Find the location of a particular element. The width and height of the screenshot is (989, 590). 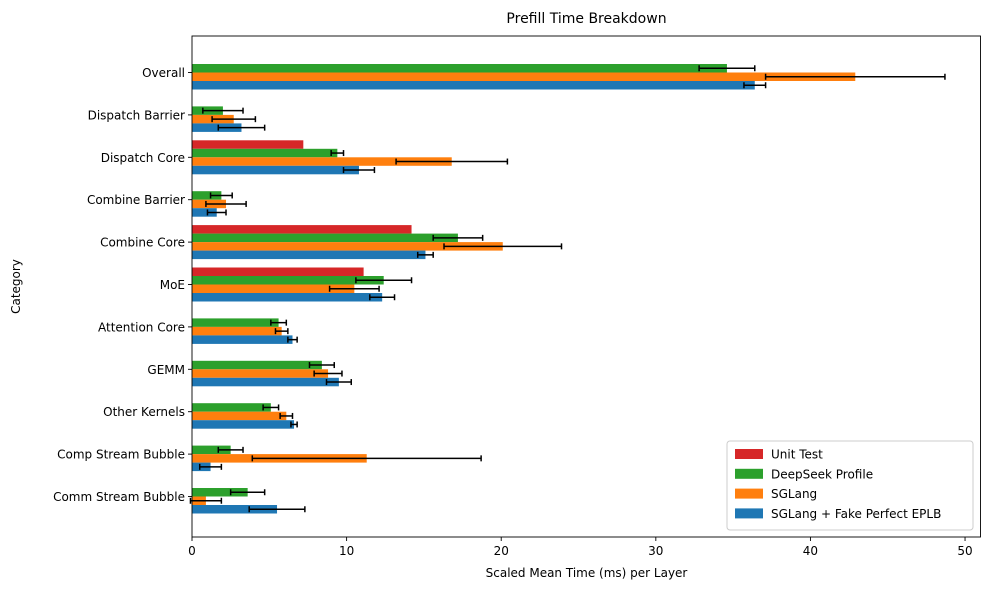

y-tick-label: GEMM is located at coordinates (166, 370).